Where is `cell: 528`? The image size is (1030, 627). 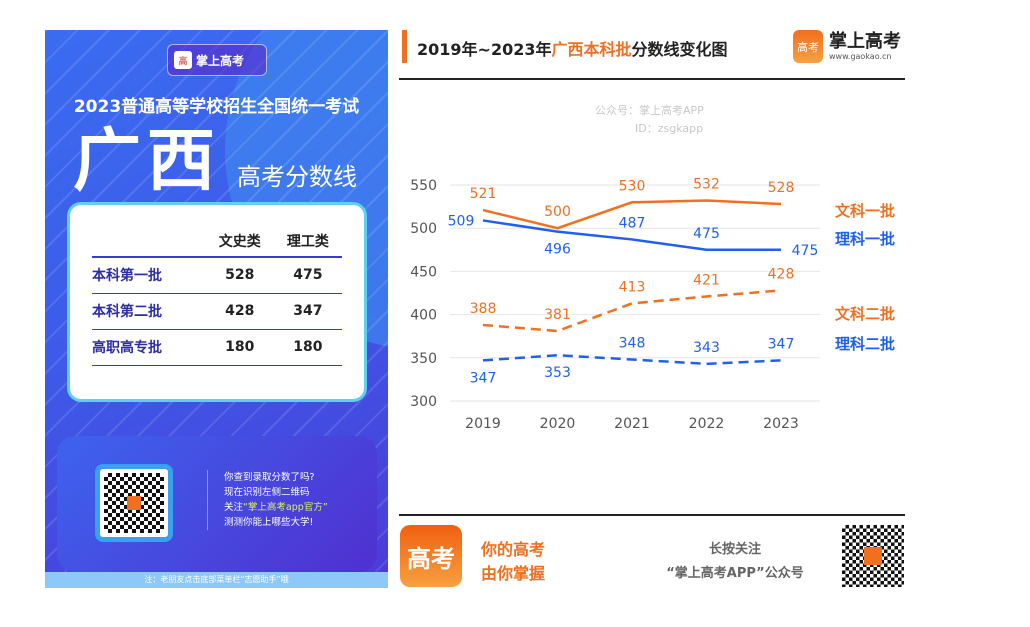 cell: 528 is located at coordinates (239, 275).